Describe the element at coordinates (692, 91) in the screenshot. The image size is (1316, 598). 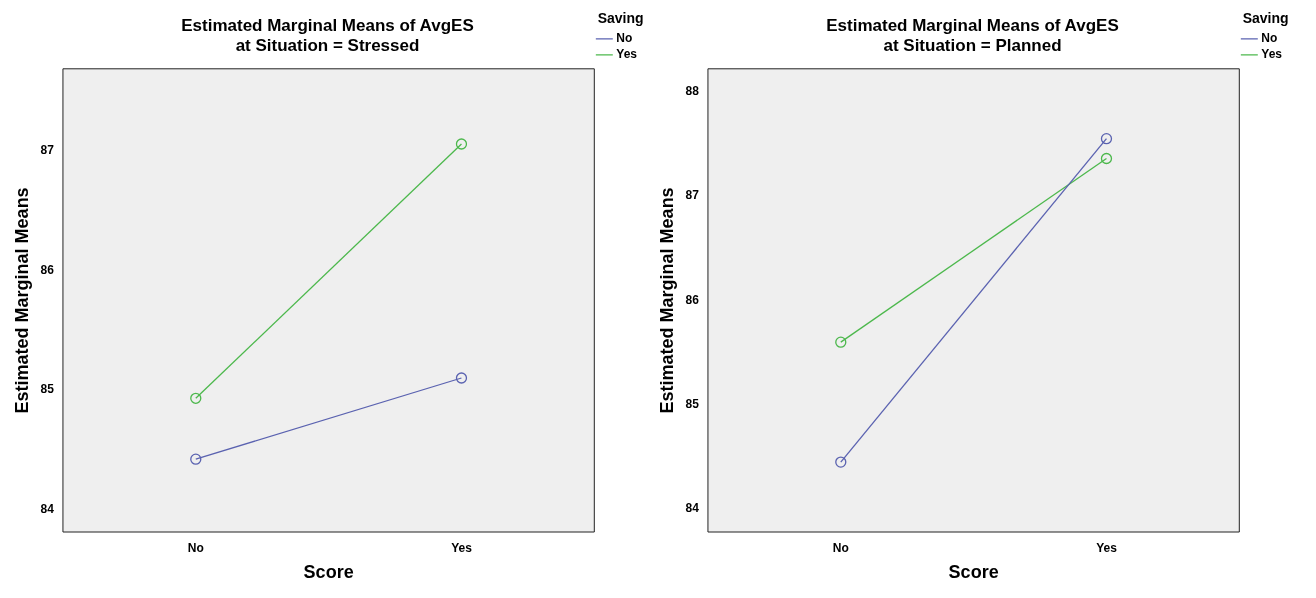
I see `y-tick-label: 88` at that location.